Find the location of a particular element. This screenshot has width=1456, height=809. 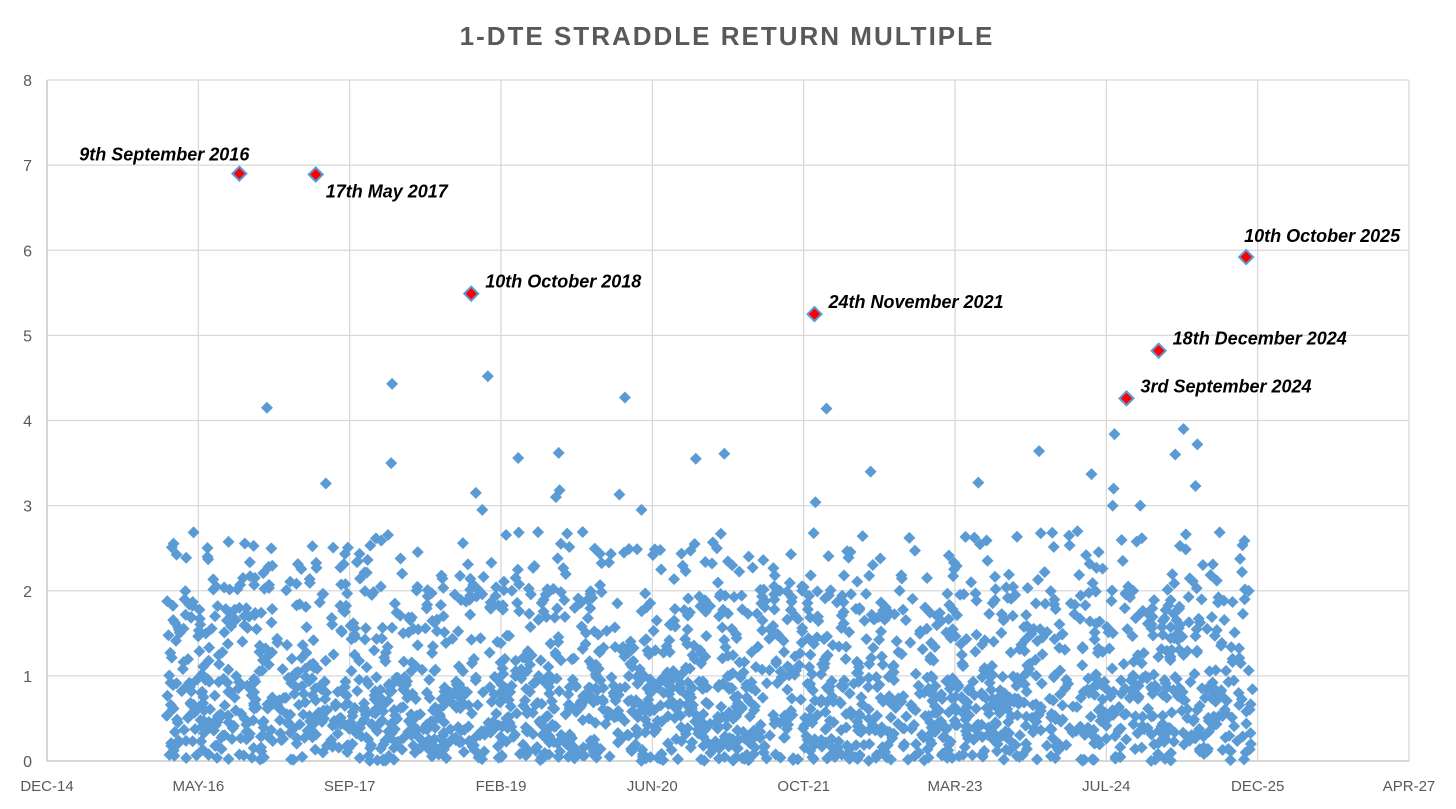

y-tick-label: 5 is located at coordinates (27, 336).